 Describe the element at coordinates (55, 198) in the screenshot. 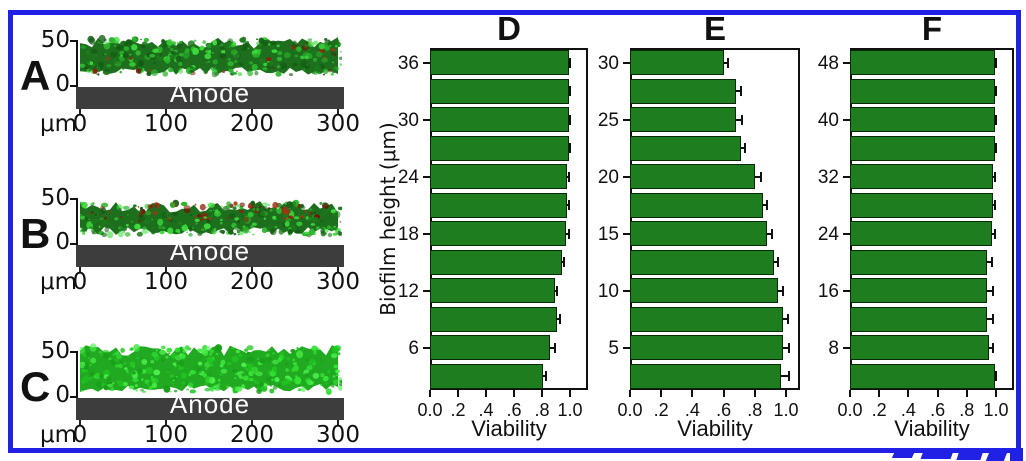

I see `y-axis-tick-label-50: 50` at that location.